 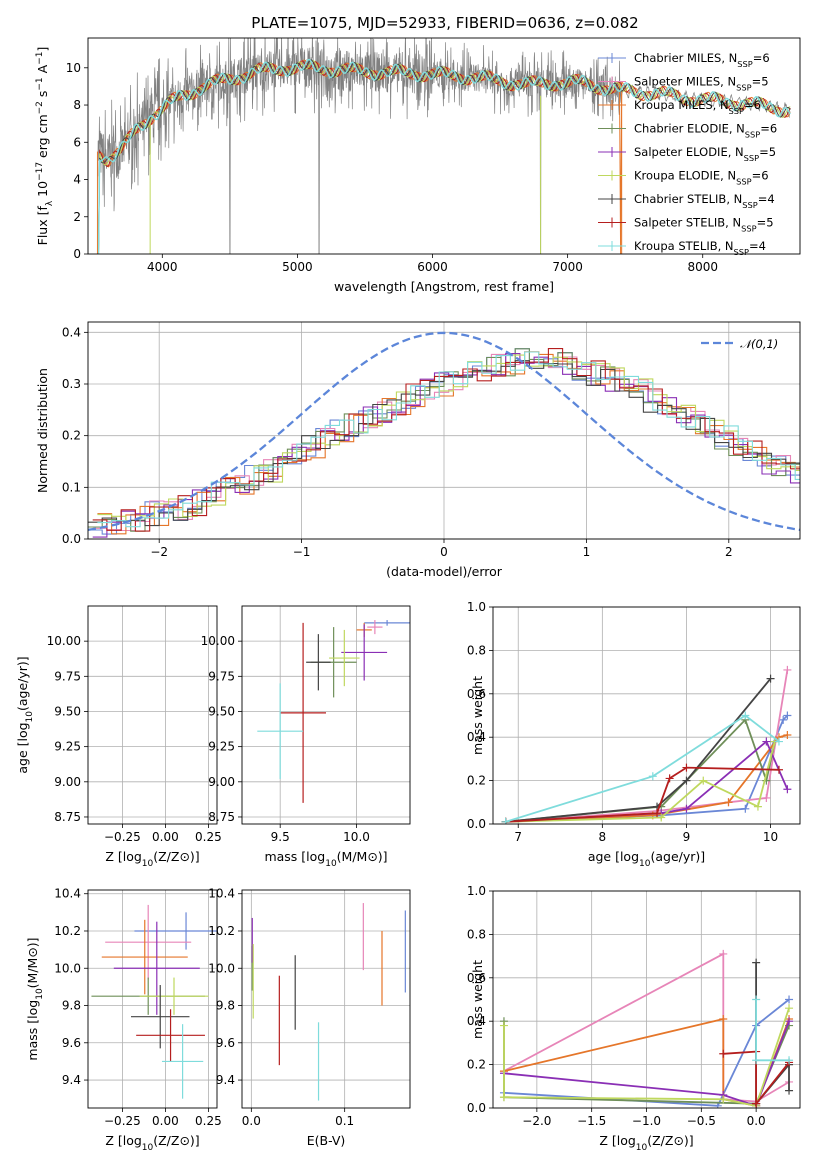 I want to click on y-tick-label: 0.1, so click(x=71, y=487).